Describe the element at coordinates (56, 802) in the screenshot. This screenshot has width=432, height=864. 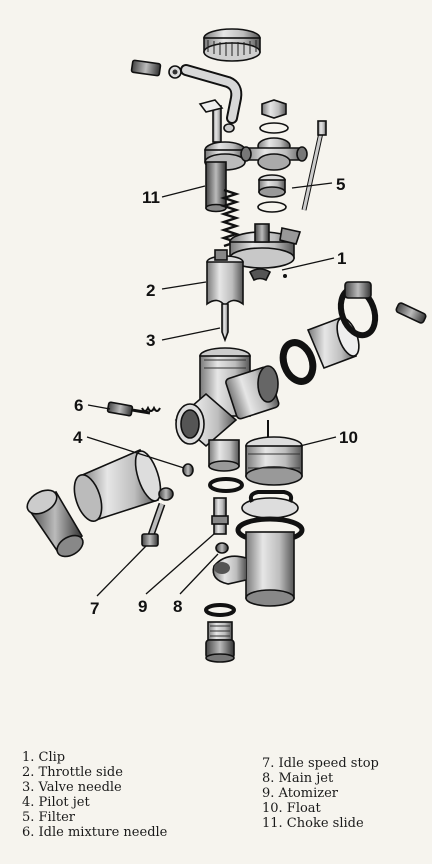
I see `legend-item-pilot-jet: 4. Pilot jet` at that location.